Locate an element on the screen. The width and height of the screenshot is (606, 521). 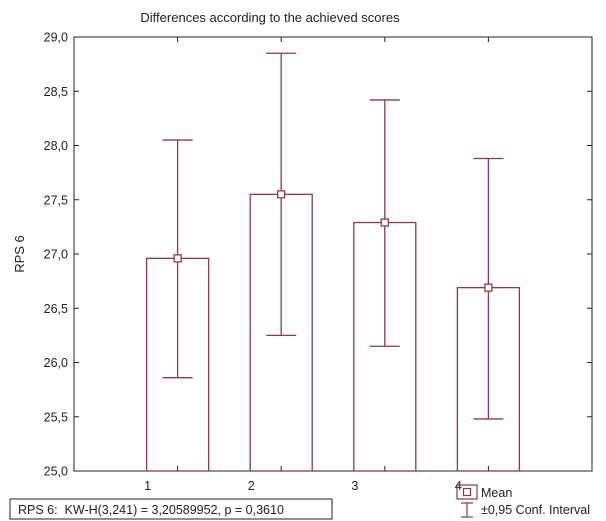
y-tick-label: 25,5 is located at coordinates (56, 417).